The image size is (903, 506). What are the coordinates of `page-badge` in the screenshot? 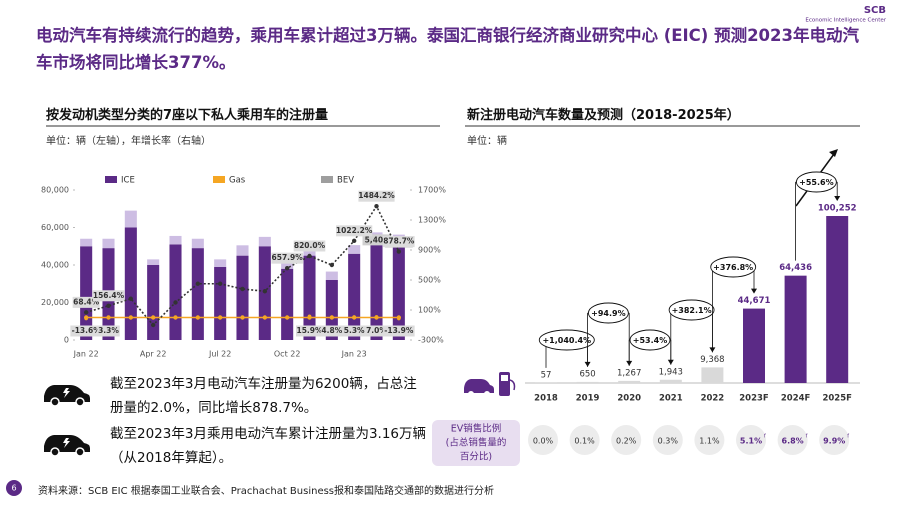 It's located at (14, 488).